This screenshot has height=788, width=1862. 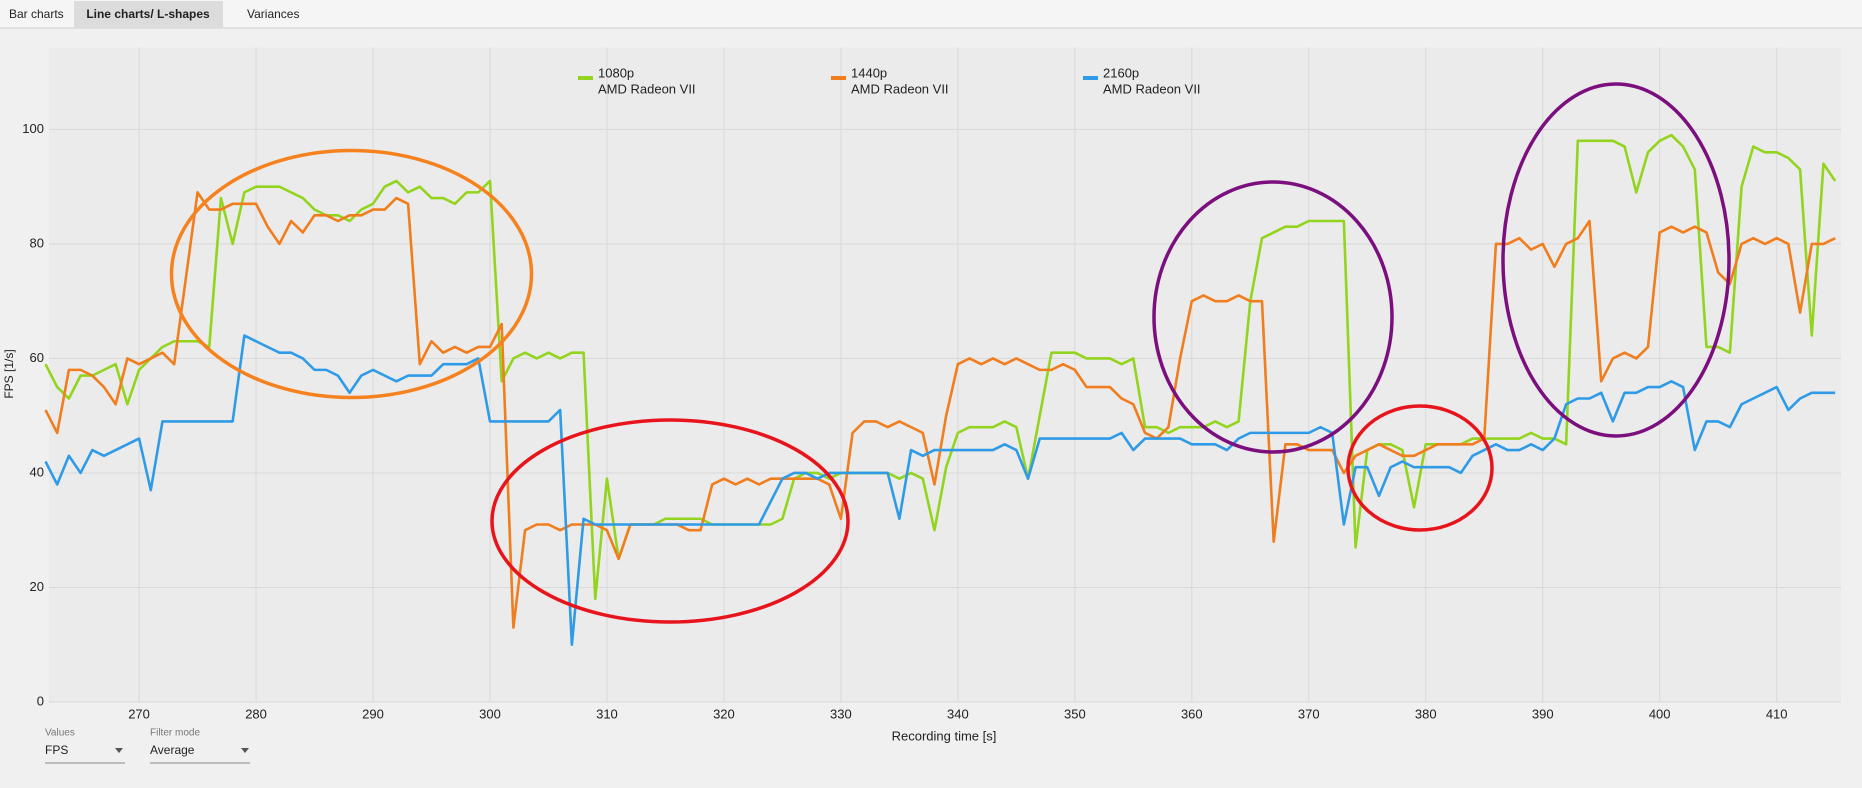 What do you see at coordinates (172, 750) in the screenshot?
I see `dropdown-value: Average` at bounding box center [172, 750].